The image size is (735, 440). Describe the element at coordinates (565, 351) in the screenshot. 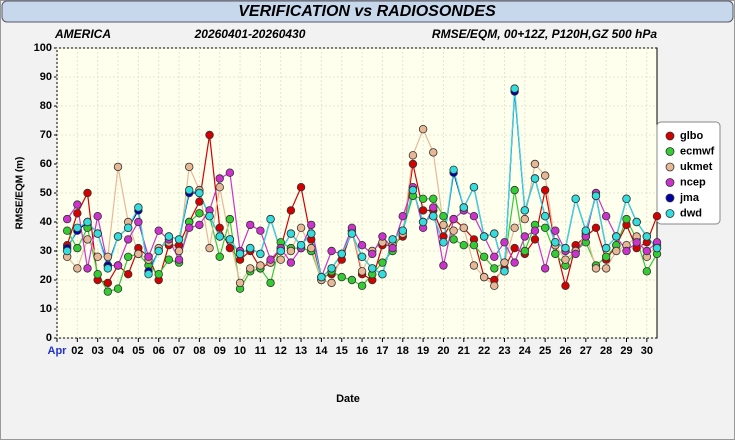

I see `x-tick-label: 26` at that location.